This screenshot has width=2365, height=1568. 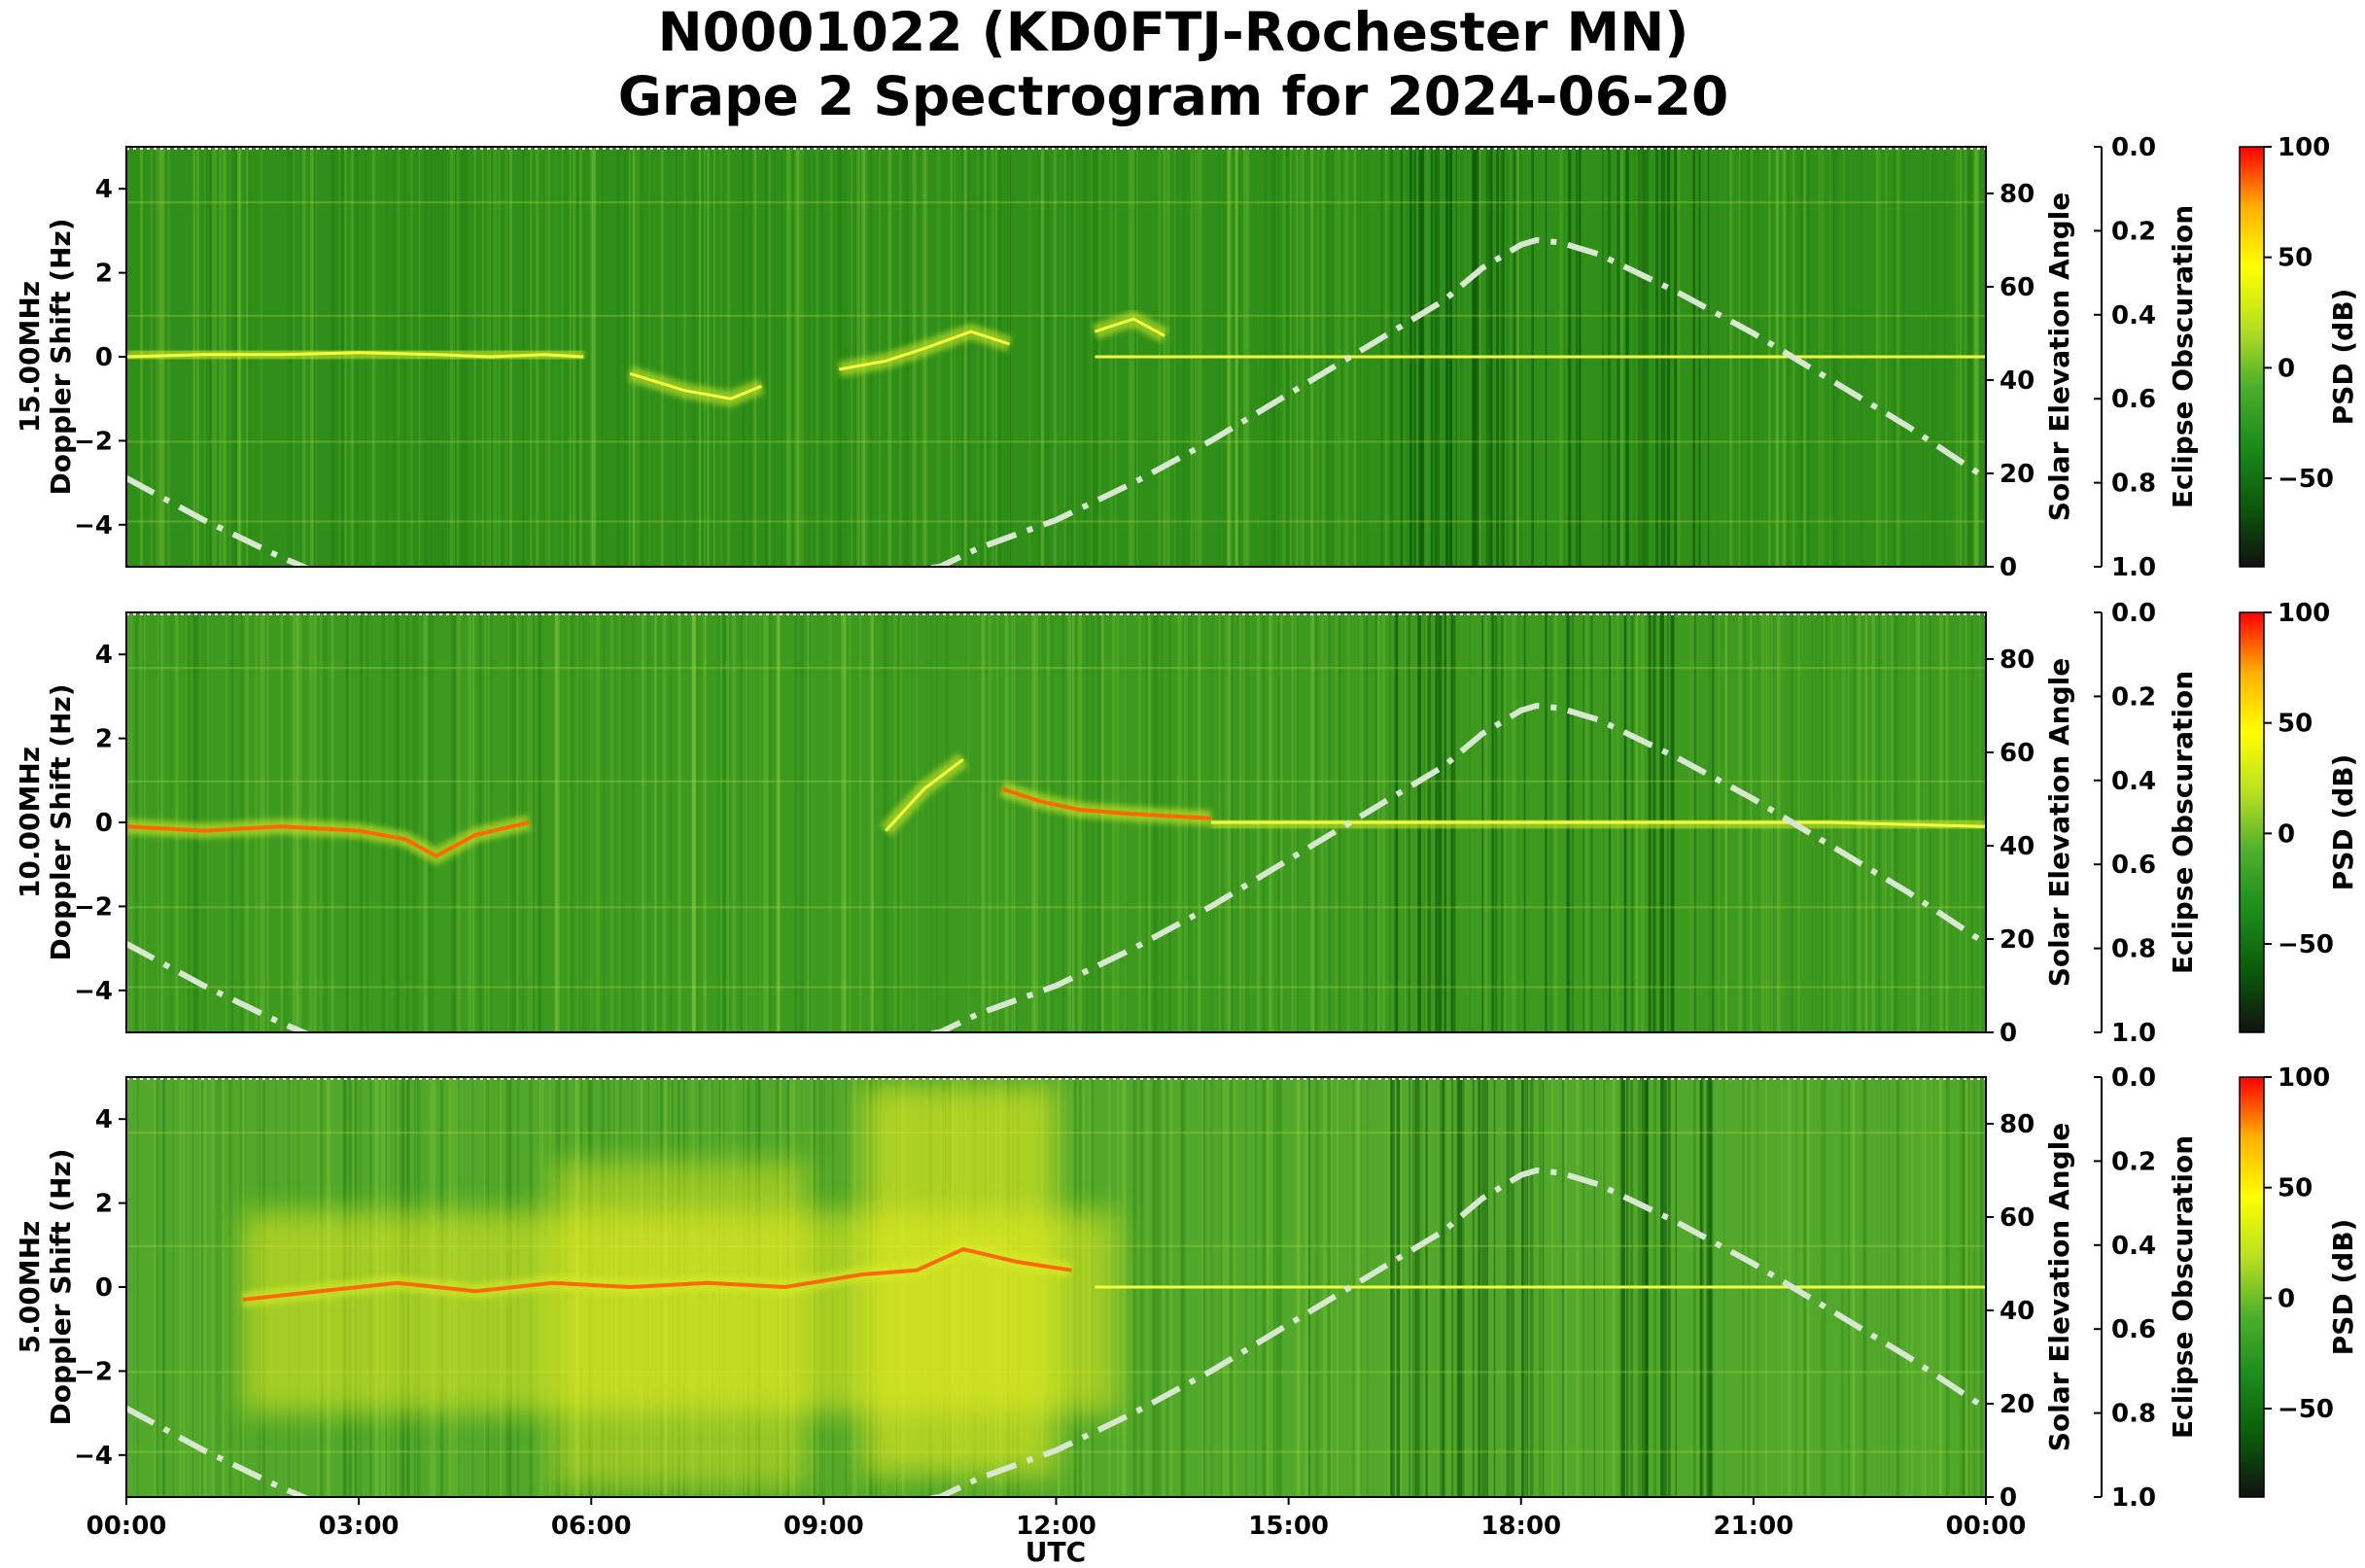 What do you see at coordinates (1174, 96) in the screenshot?
I see `figure-title-line2: Grape 2 Spectrogram for 2024-06-20` at bounding box center [1174, 96].